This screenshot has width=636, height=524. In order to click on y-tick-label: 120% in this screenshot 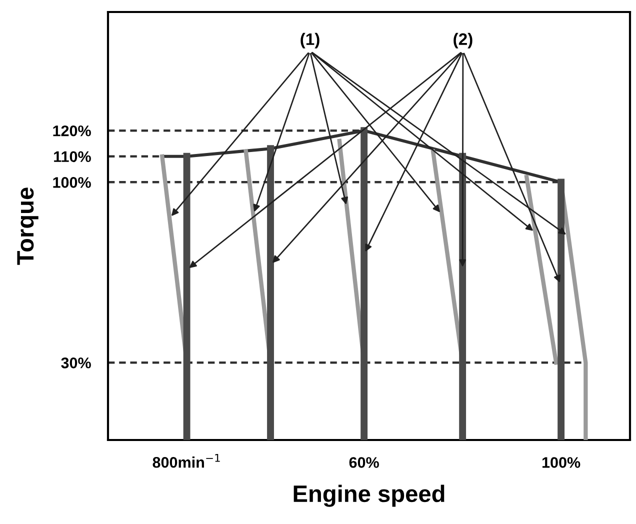, I will do `click(72, 130)`.